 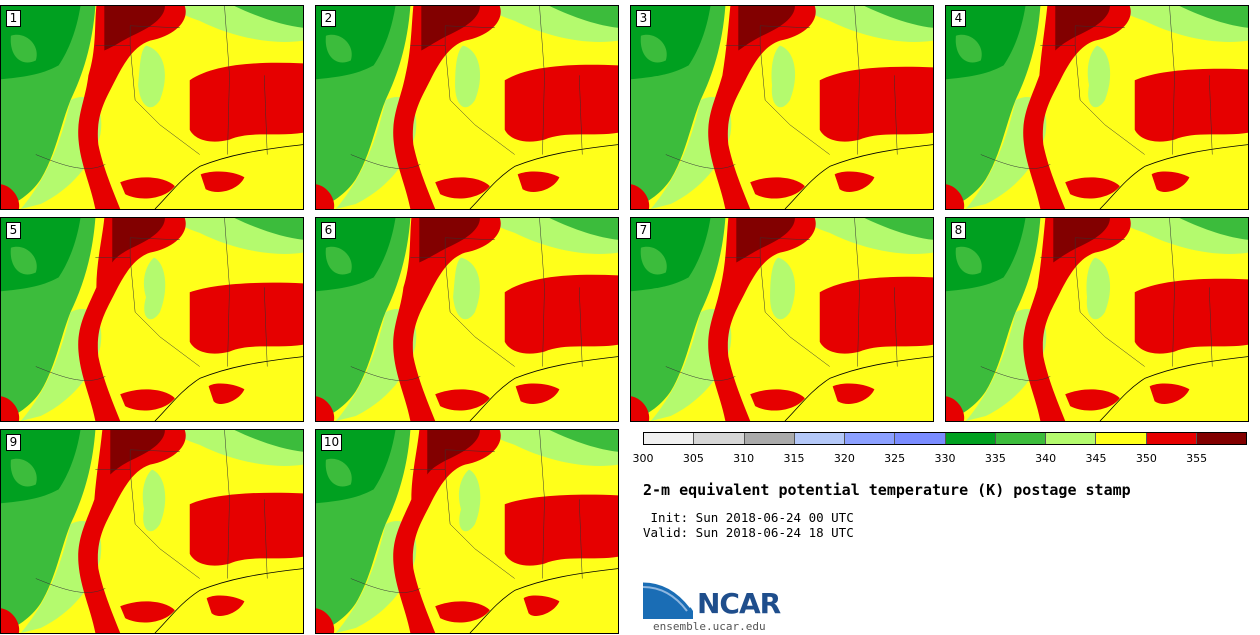 I want to click on map-panel: 5, so click(x=152, y=319).